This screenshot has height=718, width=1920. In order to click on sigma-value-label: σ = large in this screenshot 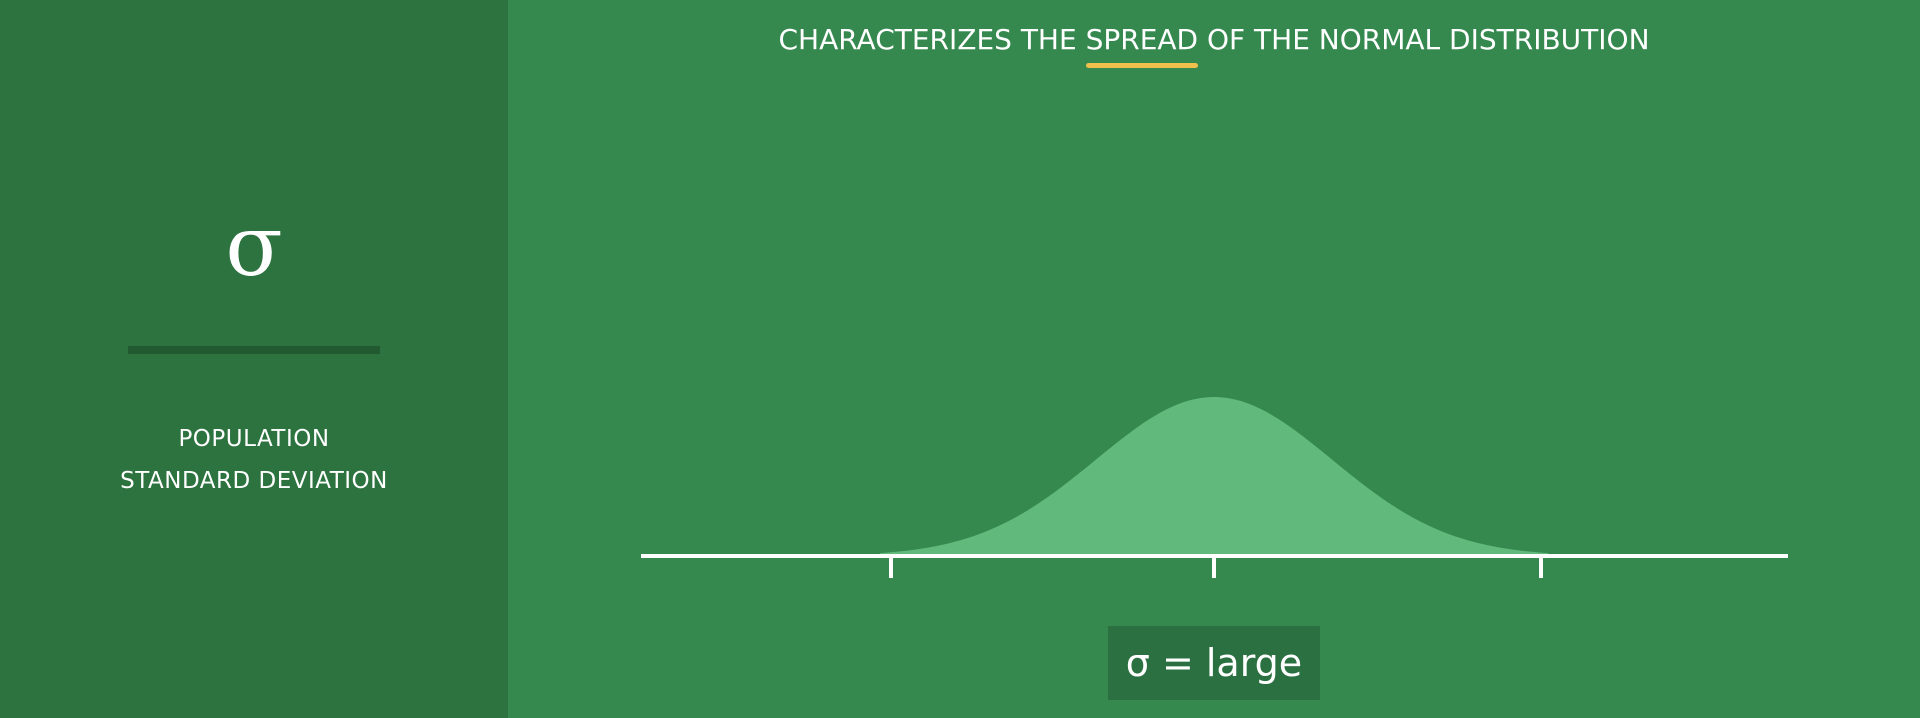, I will do `click(1214, 663)`.